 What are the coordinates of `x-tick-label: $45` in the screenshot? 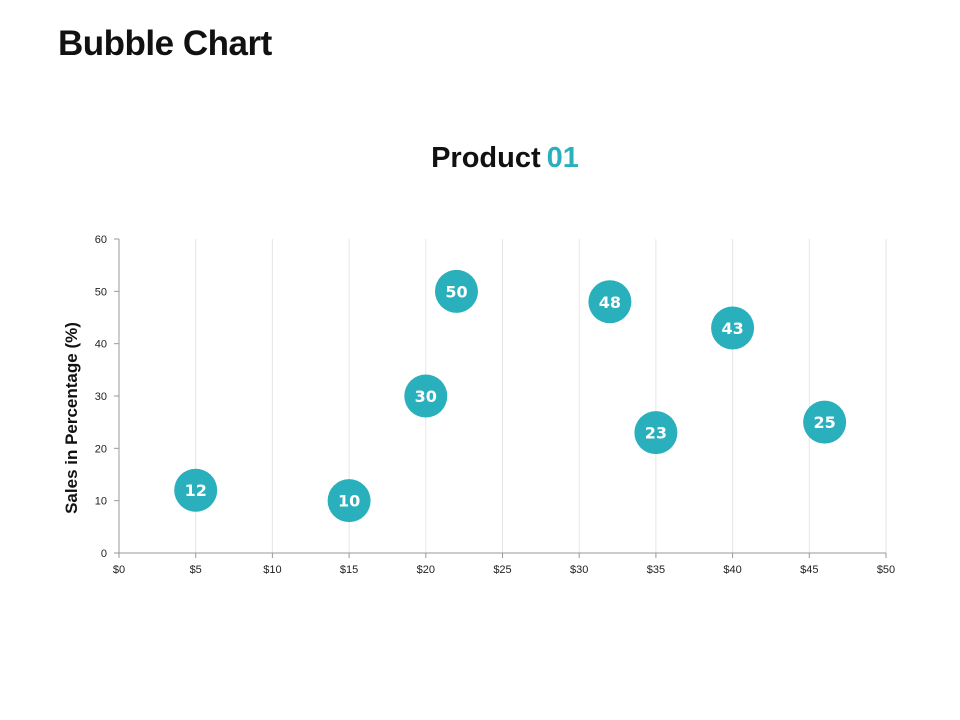 It's located at (809, 570).